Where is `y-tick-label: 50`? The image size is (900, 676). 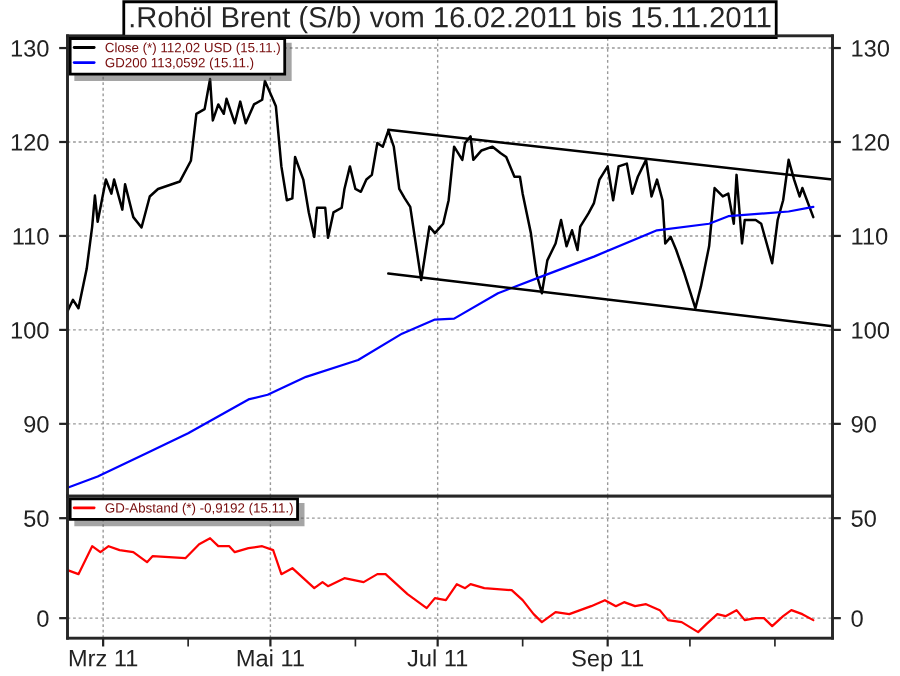 y-tick-label: 50 is located at coordinates (36, 518).